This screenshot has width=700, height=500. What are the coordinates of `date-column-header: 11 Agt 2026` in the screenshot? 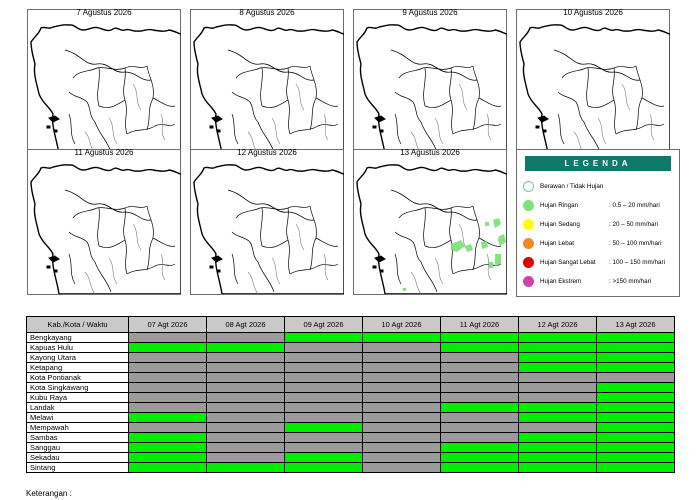 It's located at (479, 324).